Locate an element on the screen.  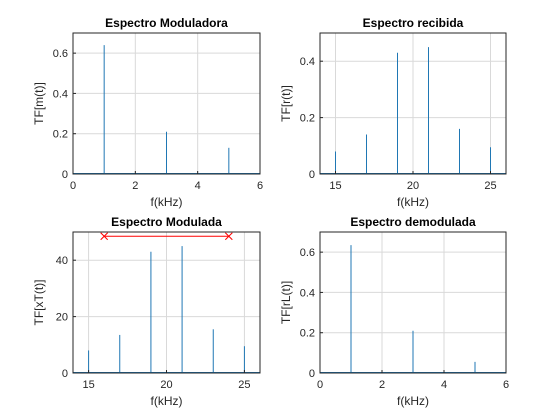
subplot-title: Espectro demodulada is located at coordinates (413, 222).